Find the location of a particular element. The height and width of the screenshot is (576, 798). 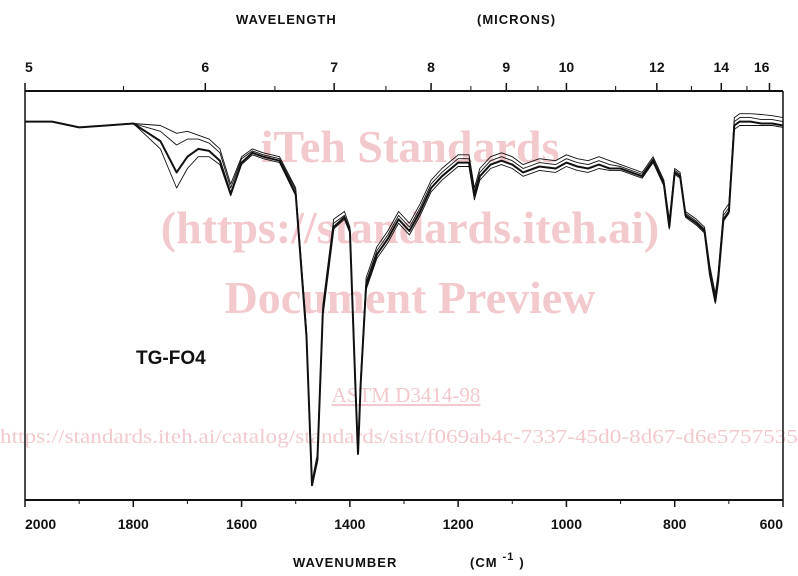

top-tick-label: 9 is located at coordinates (506, 67).